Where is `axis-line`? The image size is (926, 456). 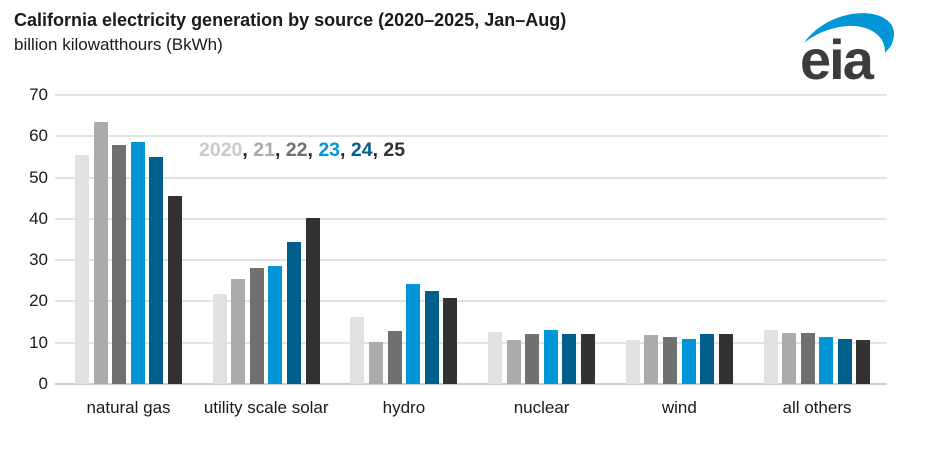 axis-line is located at coordinates (471, 384).